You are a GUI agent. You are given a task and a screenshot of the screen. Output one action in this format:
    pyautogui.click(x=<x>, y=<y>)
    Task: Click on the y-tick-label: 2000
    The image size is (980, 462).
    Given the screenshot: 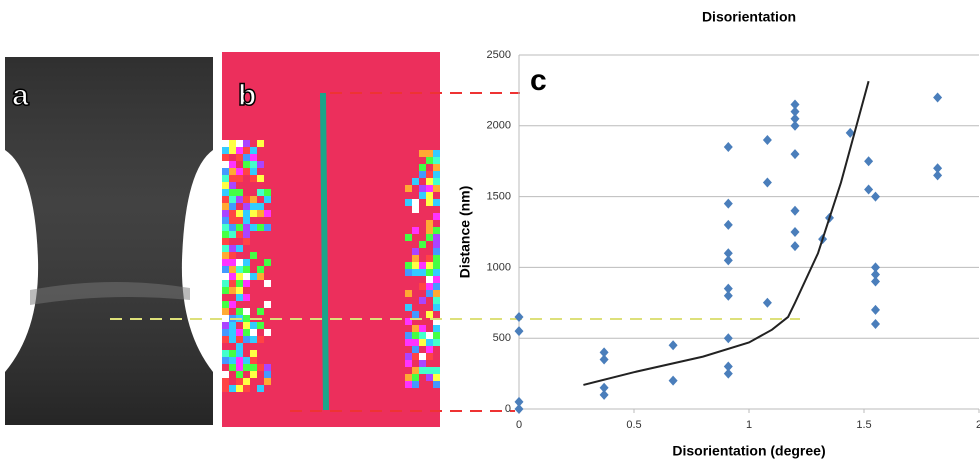 What is the action you would take?
    pyautogui.click(x=499, y=126)
    